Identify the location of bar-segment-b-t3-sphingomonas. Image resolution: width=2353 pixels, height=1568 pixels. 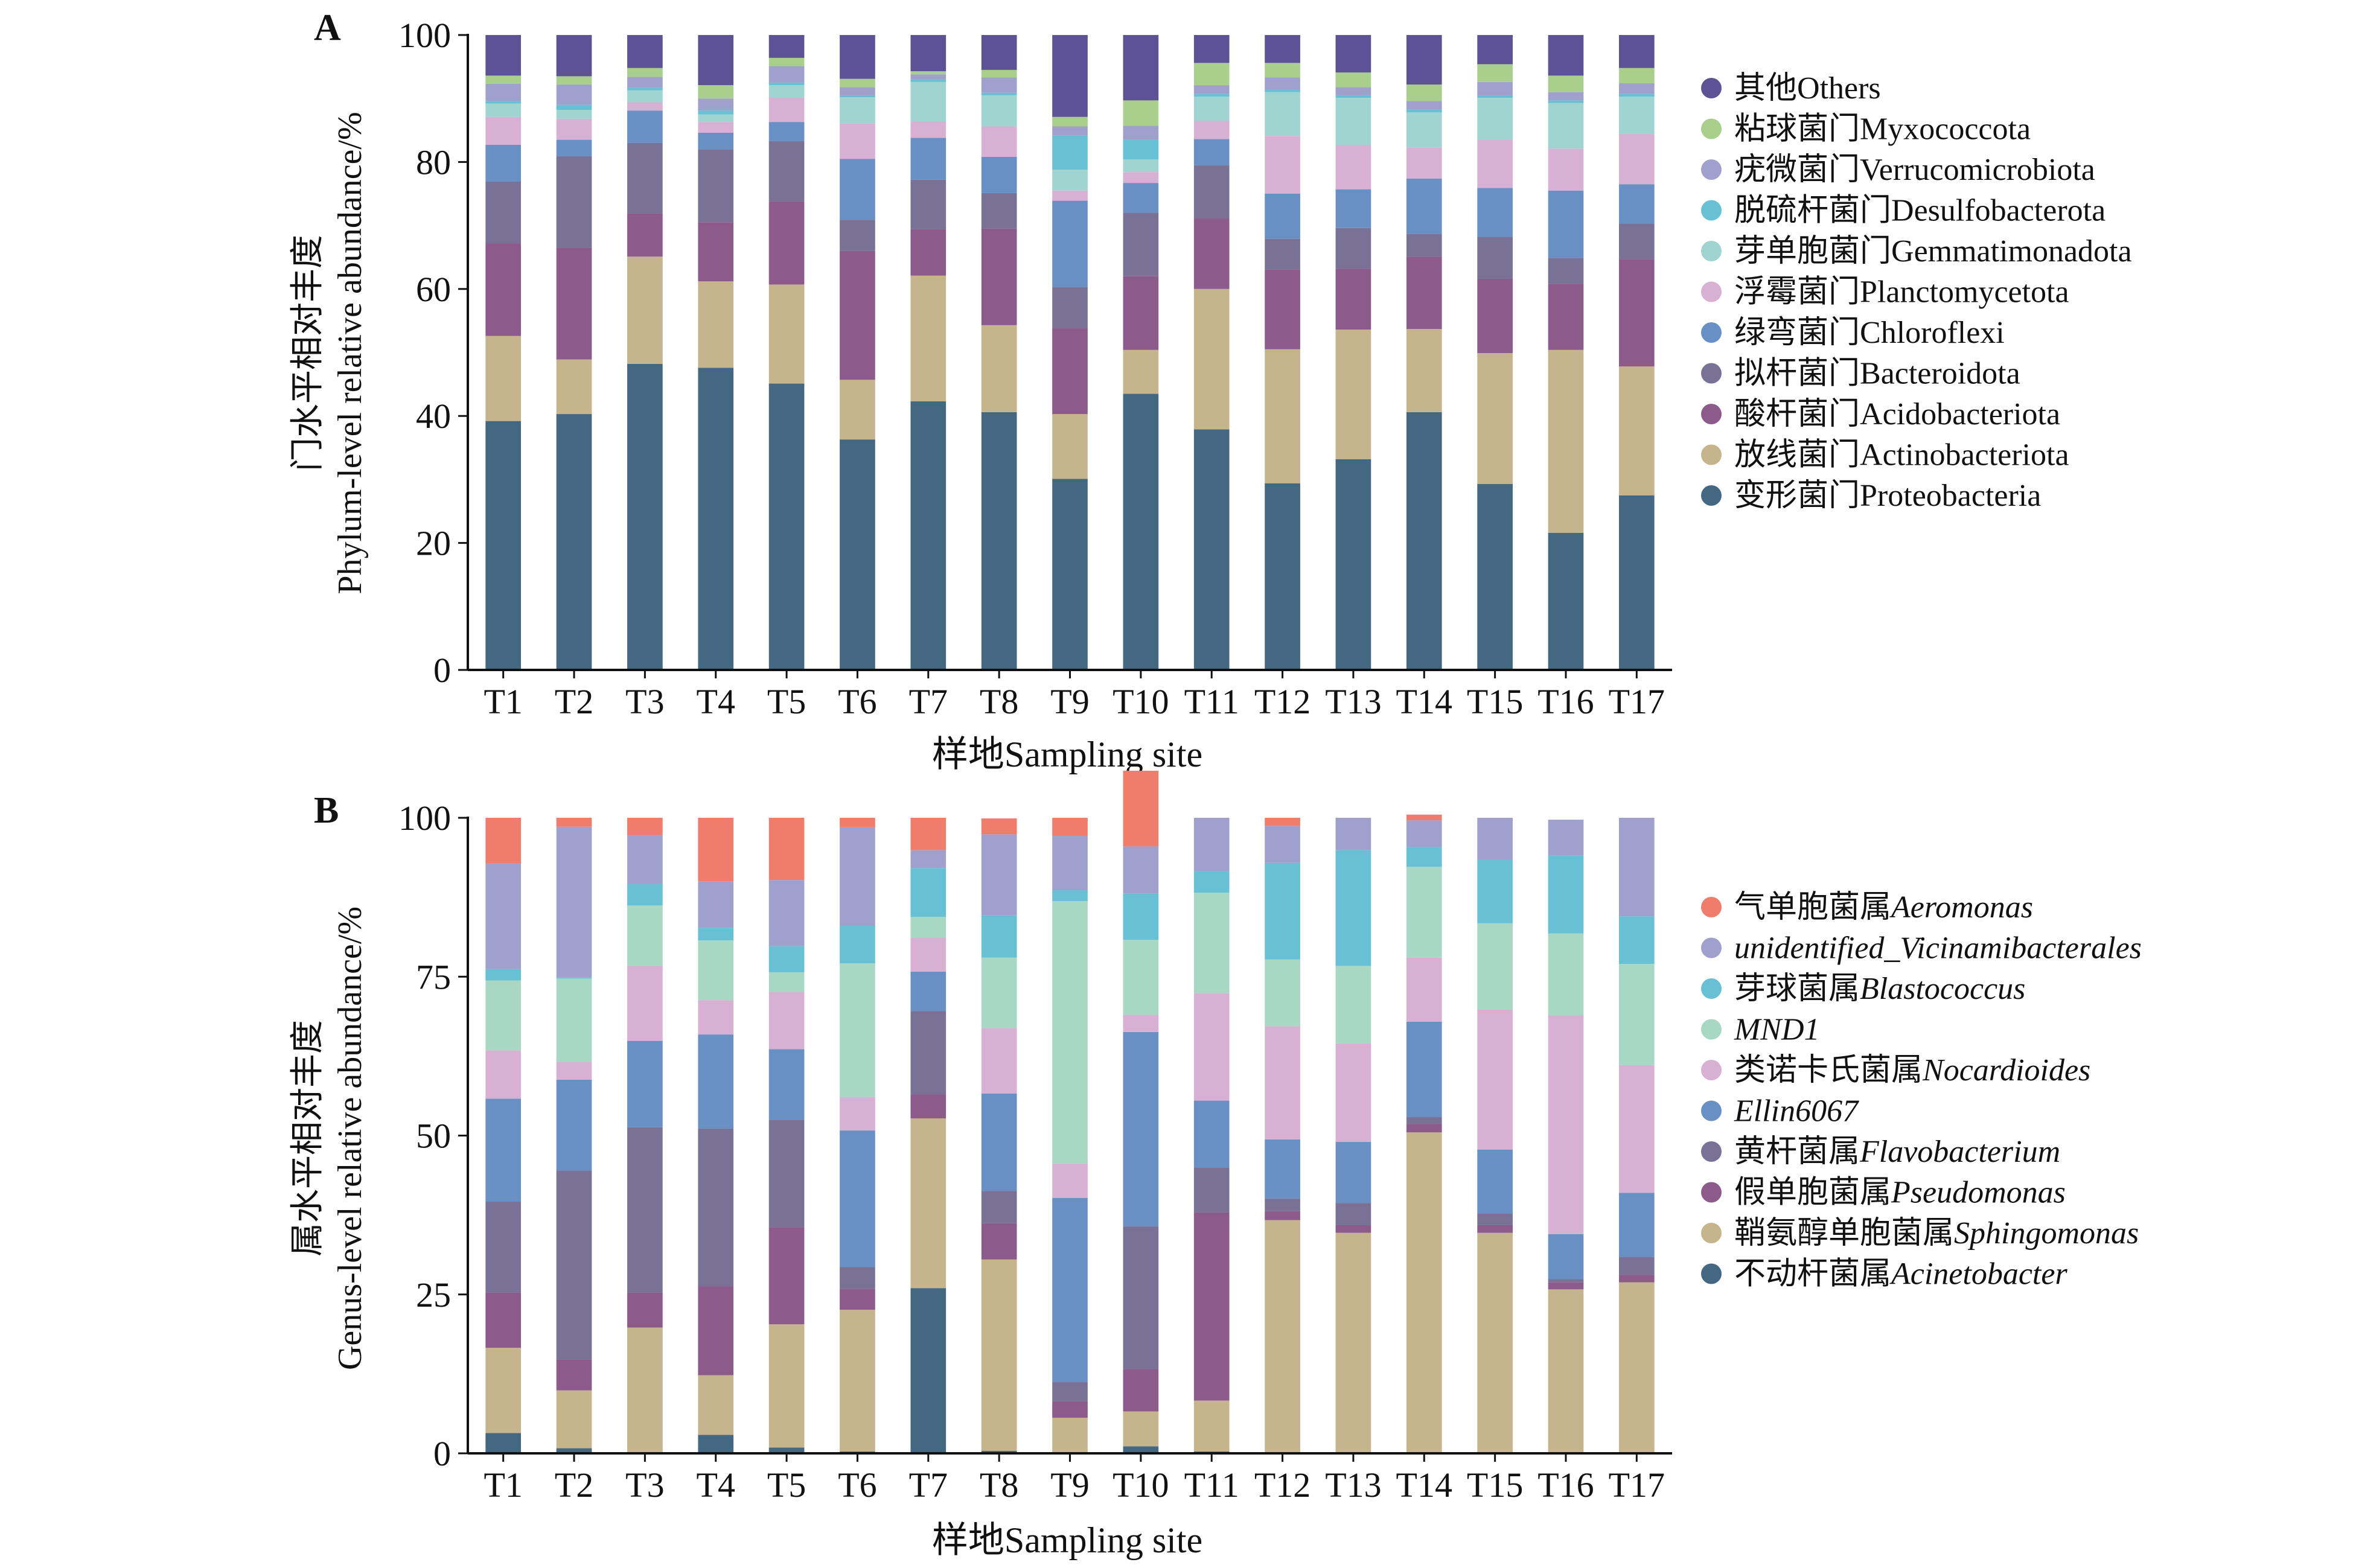
(645, 1389).